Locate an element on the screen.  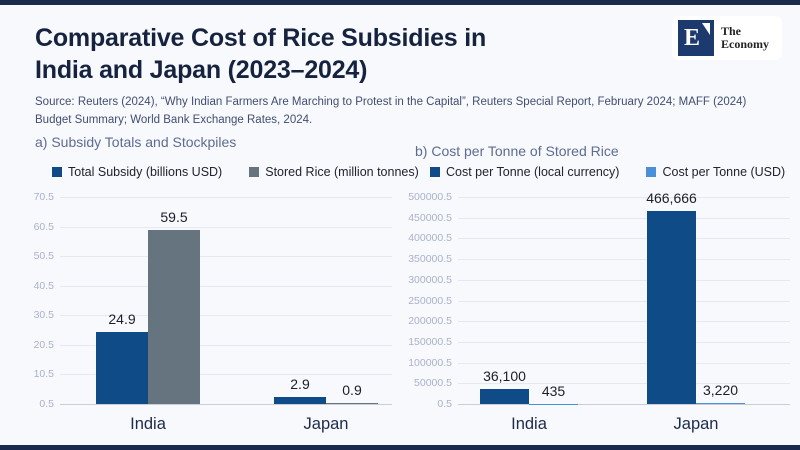
legend-item: Total Subsidy (billions USD) is located at coordinates (137, 172).